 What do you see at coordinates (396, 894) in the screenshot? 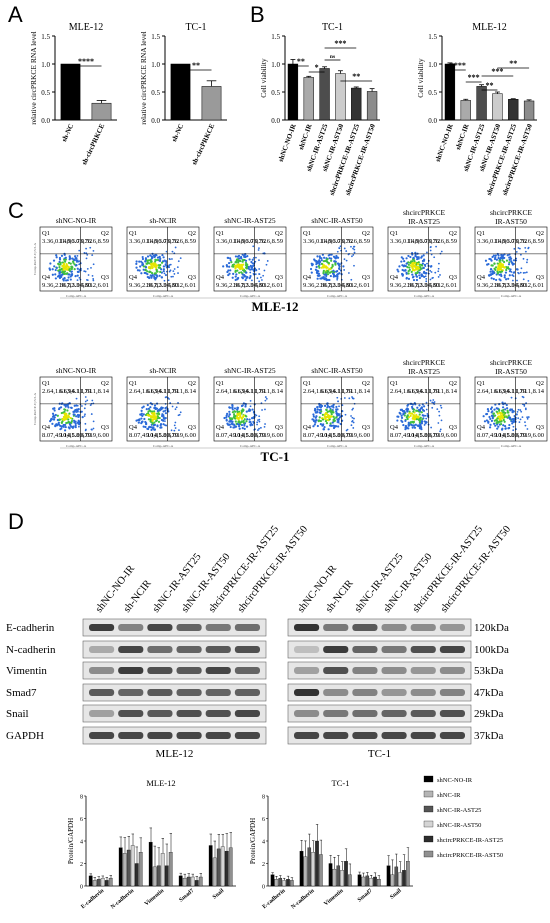
I see `x-tick-label: Snail` at bounding box center [396, 894].